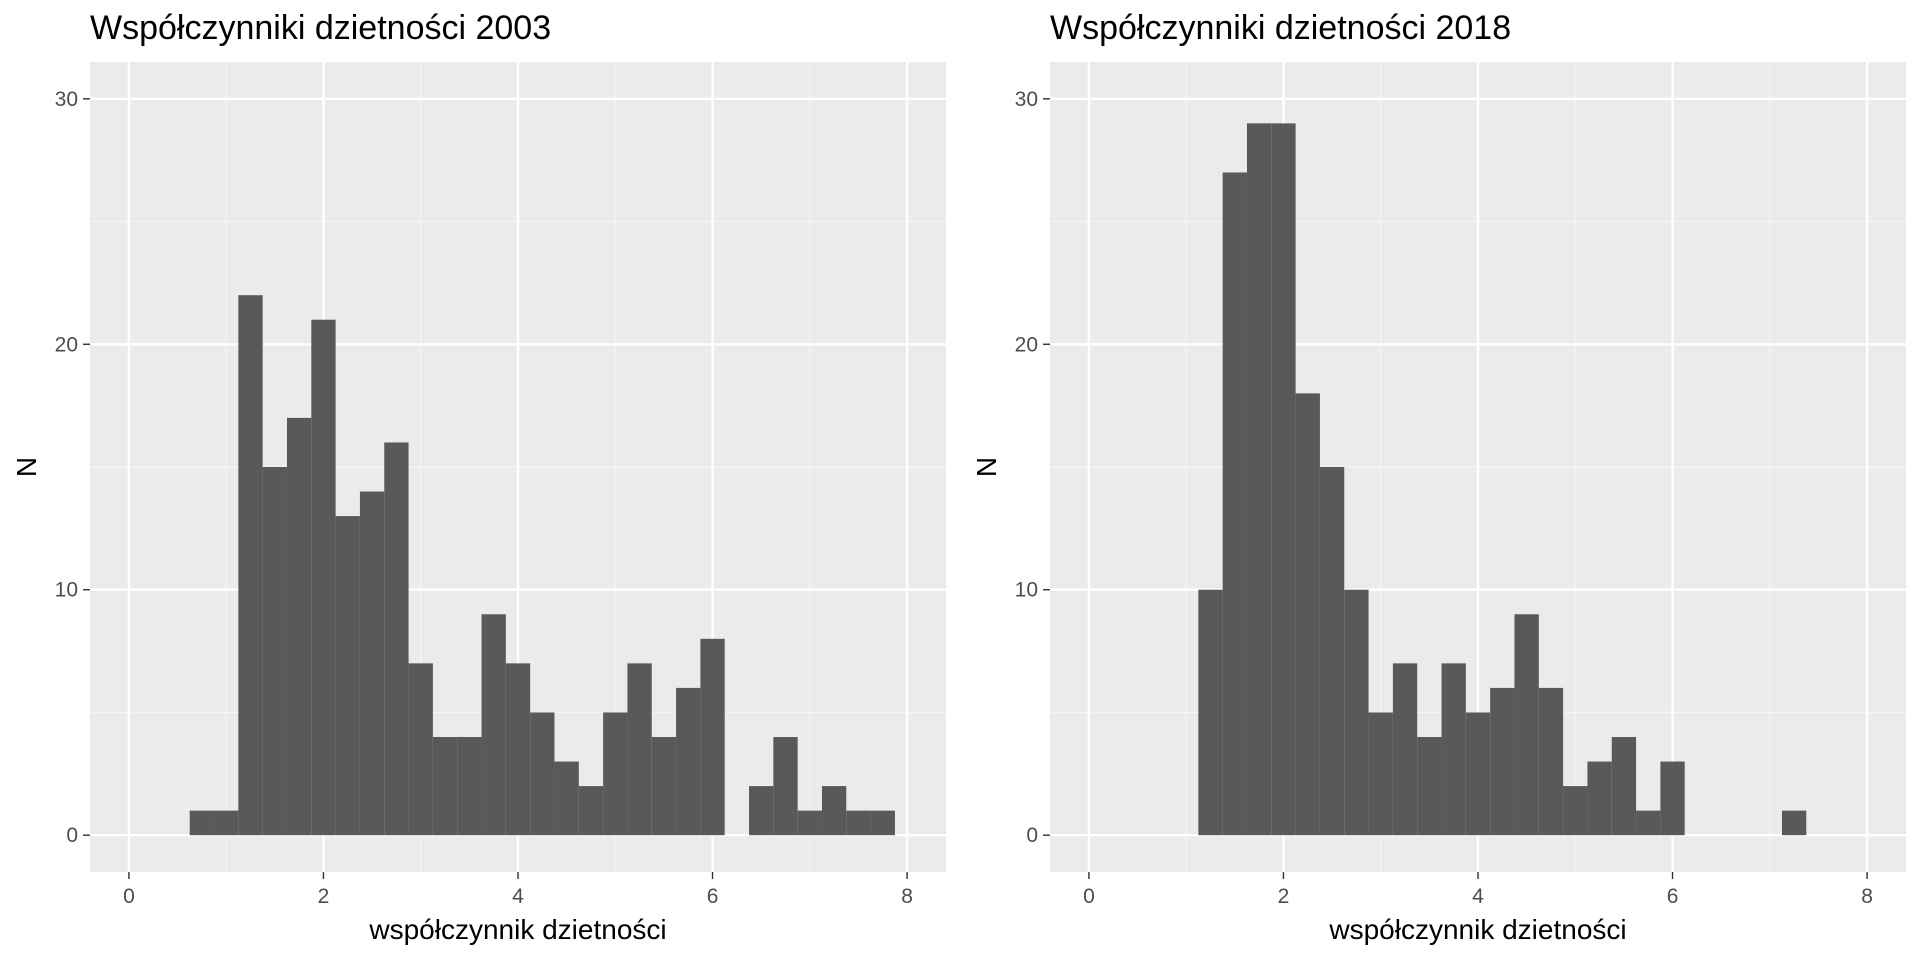 Image resolution: width=1920 pixels, height=965 pixels. I want to click on panel-2-x-axis-title: współczynnik dzietności, so click(1477, 929).